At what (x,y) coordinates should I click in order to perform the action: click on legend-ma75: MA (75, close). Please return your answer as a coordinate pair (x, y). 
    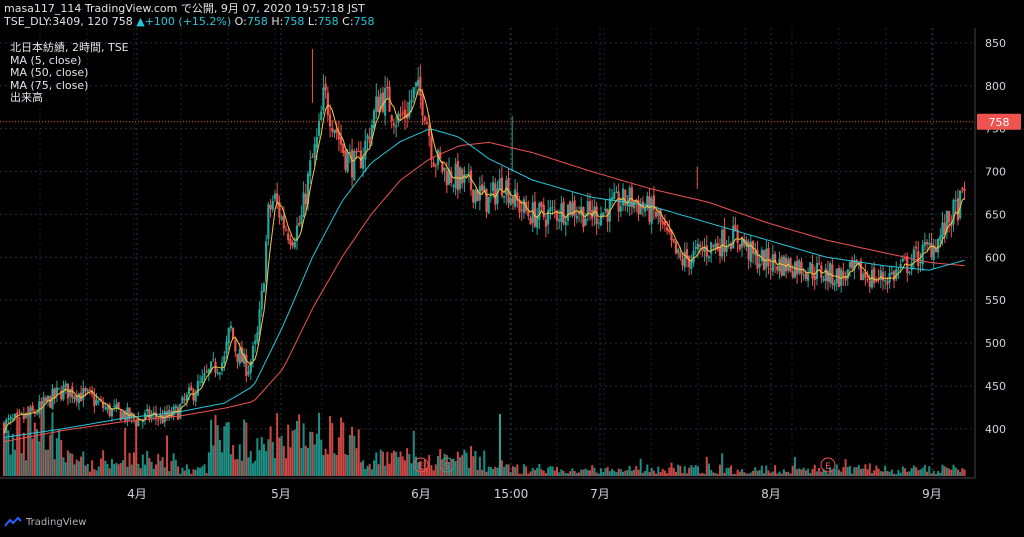
    Looking at the image, I should click on (49, 85).